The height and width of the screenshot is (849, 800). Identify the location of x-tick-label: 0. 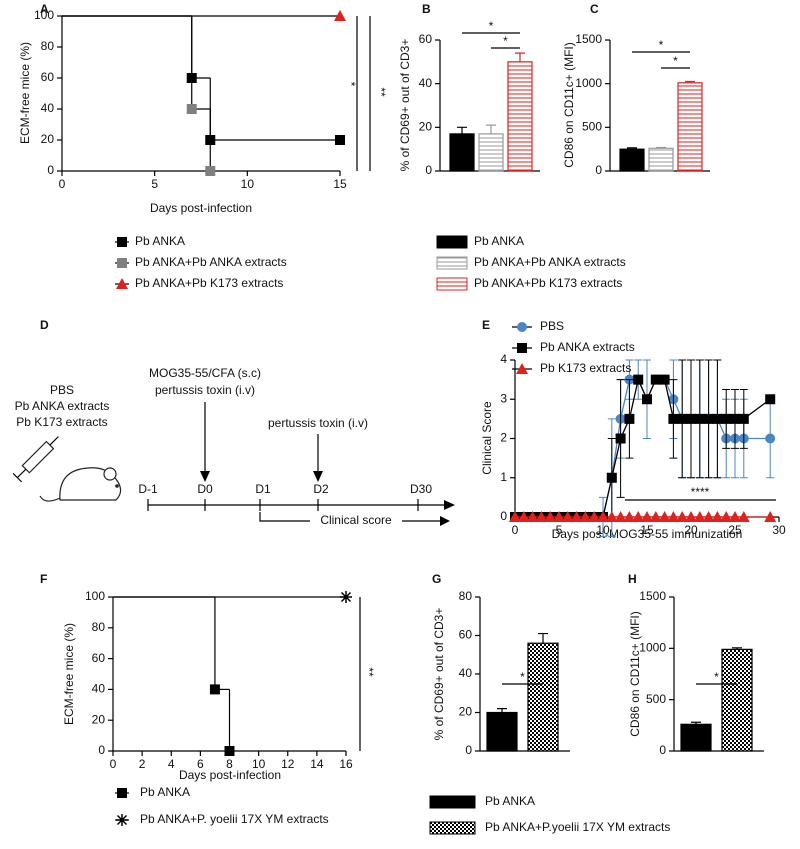
(515, 530).